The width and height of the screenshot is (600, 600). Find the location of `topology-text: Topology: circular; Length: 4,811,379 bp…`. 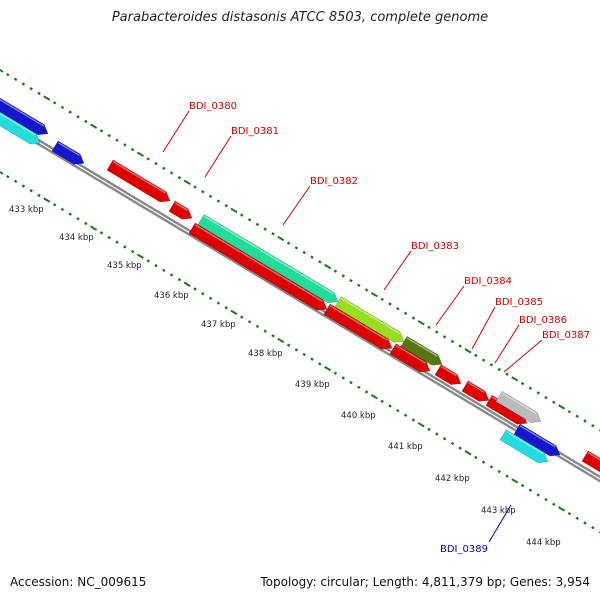

topology-text: Topology: circular; Length: 4,811,379 bp… is located at coordinates (425, 582).